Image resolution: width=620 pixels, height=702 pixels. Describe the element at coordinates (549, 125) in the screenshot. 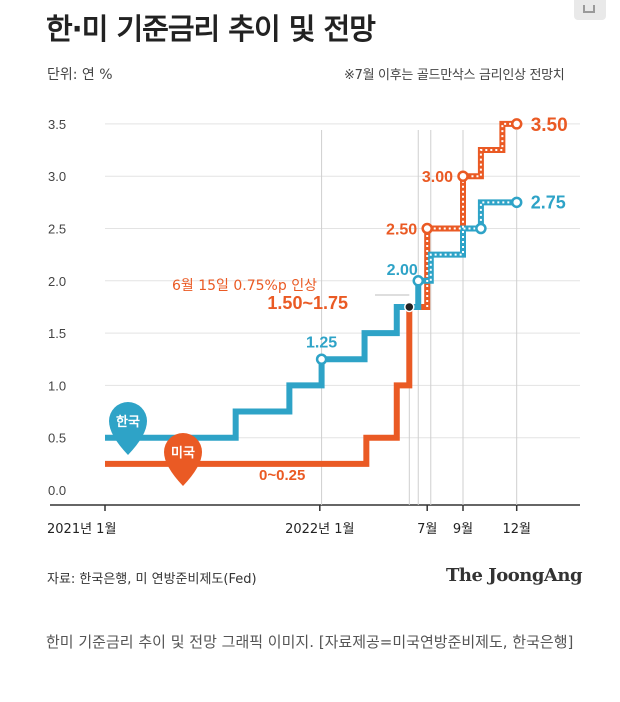

I see `data-label-usa: 3.50` at that location.